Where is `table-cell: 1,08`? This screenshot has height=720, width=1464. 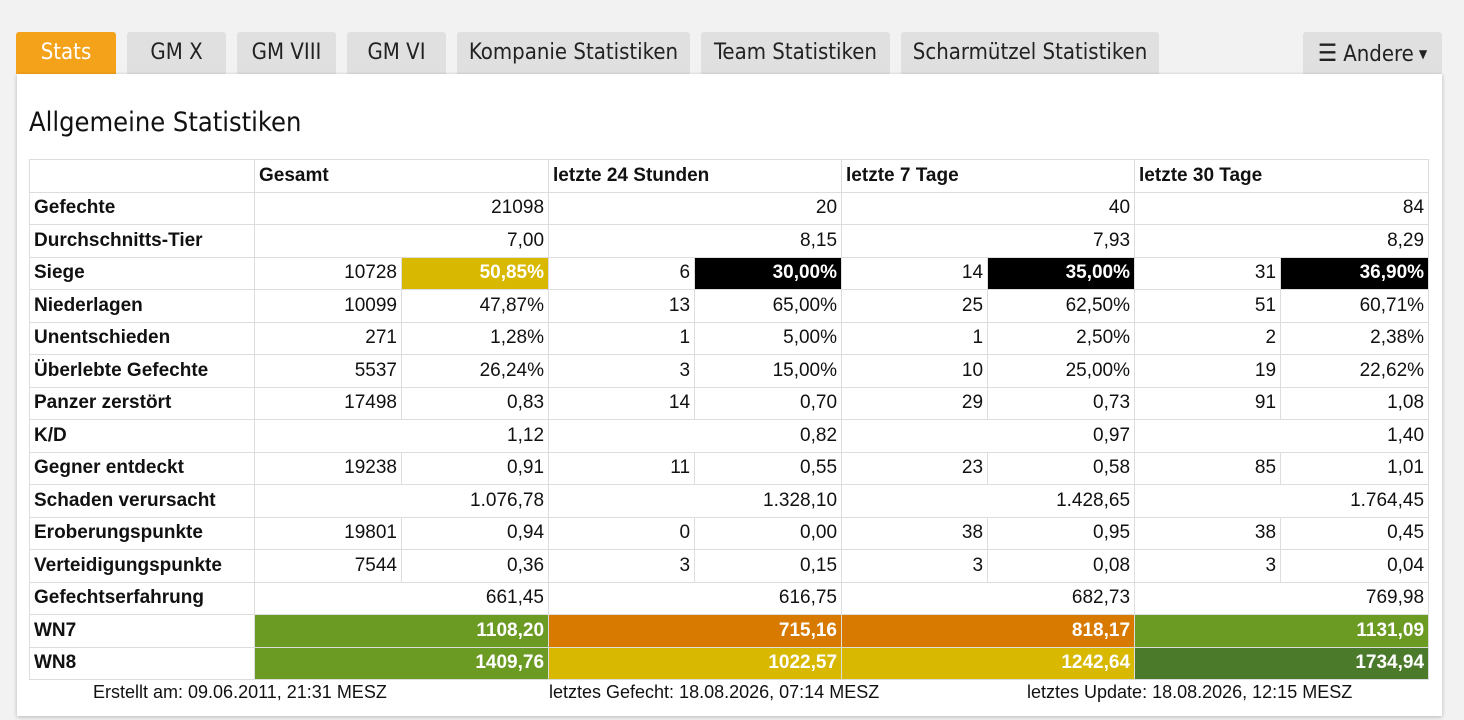 table-cell: 1,08 is located at coordinates (1355, 403).